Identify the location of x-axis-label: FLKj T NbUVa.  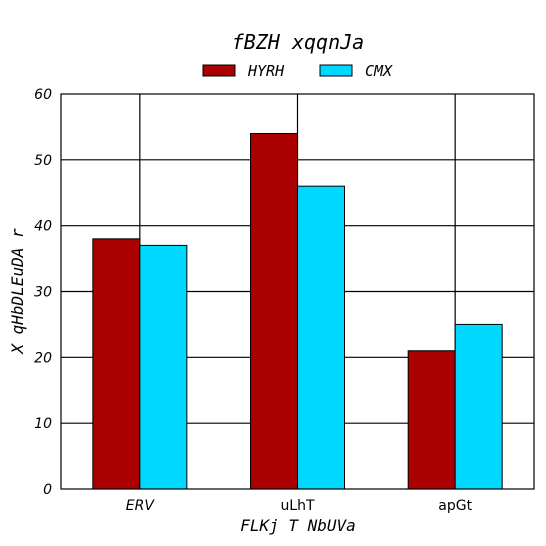
(298, 525).